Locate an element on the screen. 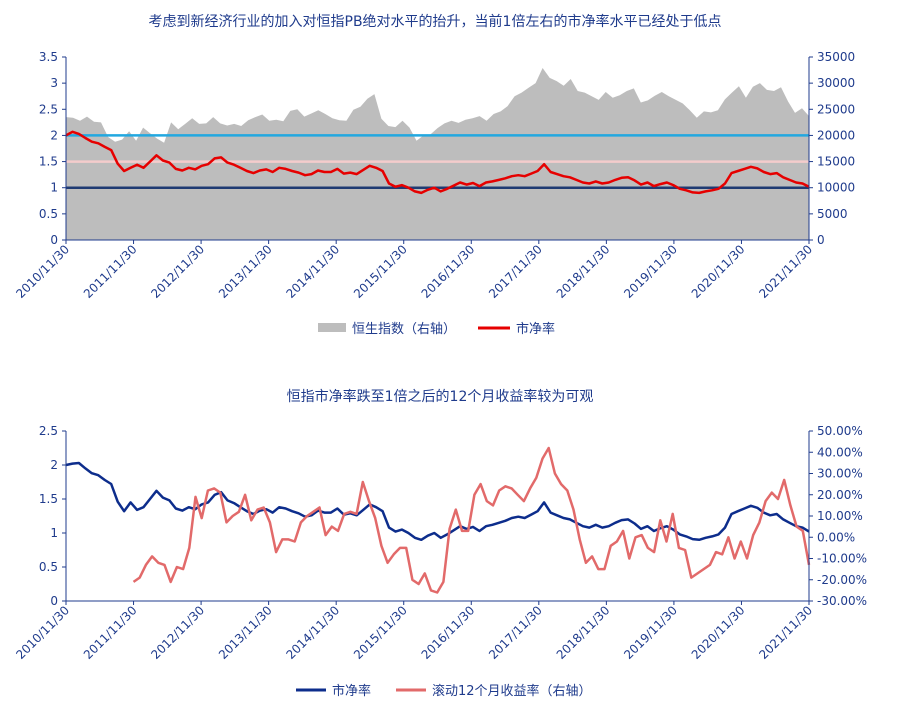  chart-bottom-ytick-right-label: -10.00% is located at coordinates (842, 559).